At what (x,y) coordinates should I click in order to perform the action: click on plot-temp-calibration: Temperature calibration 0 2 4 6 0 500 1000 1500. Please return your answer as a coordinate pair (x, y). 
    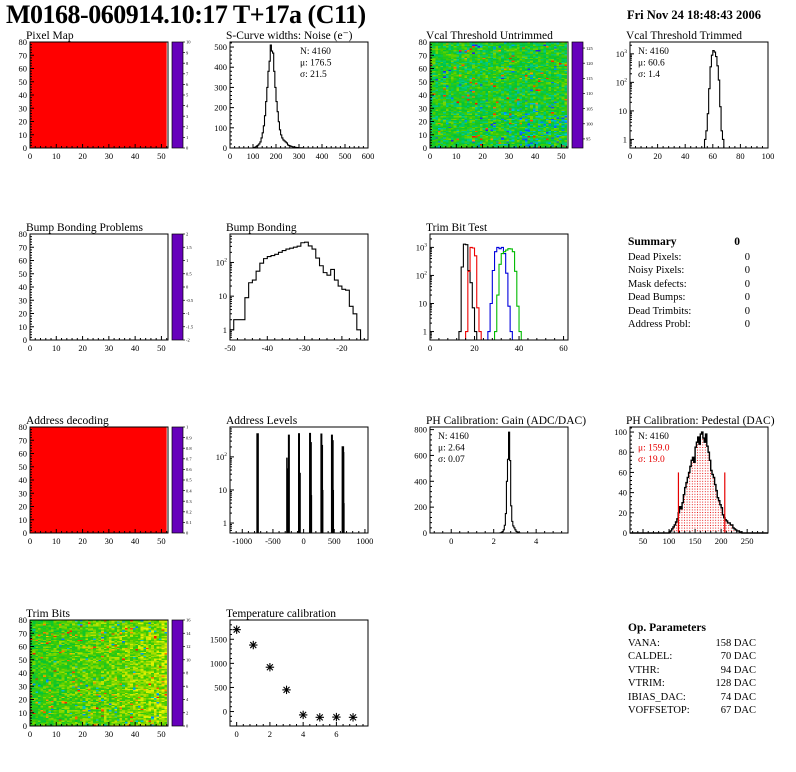
    Looking at the image, I should click on (298, 683).